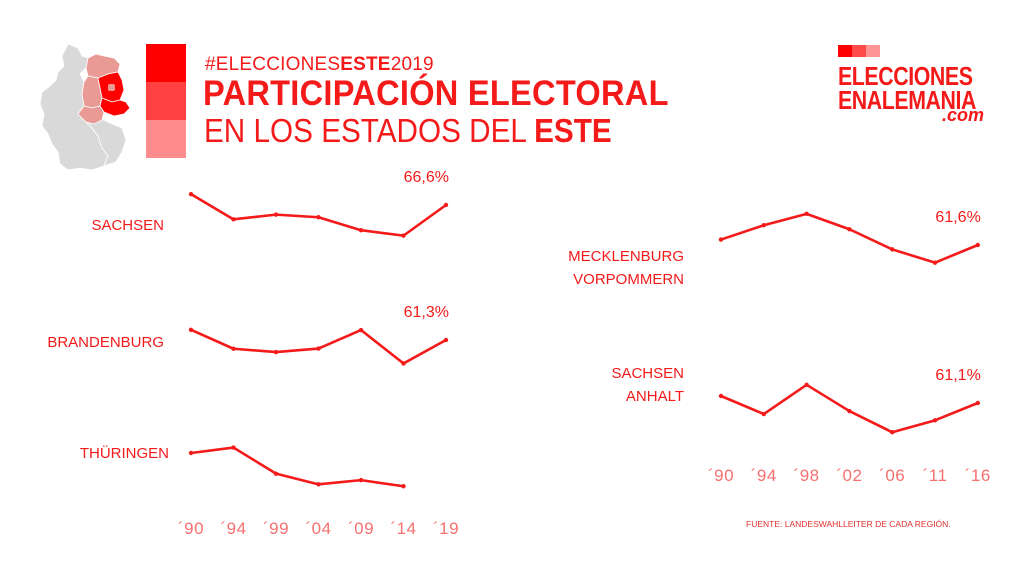 The height and width of the screenshot is (576, 1024). What do you see at coordinates (361, 528) in the screenshot?
I see `x-tick-label: ´09` at bounding box center [361, 528].